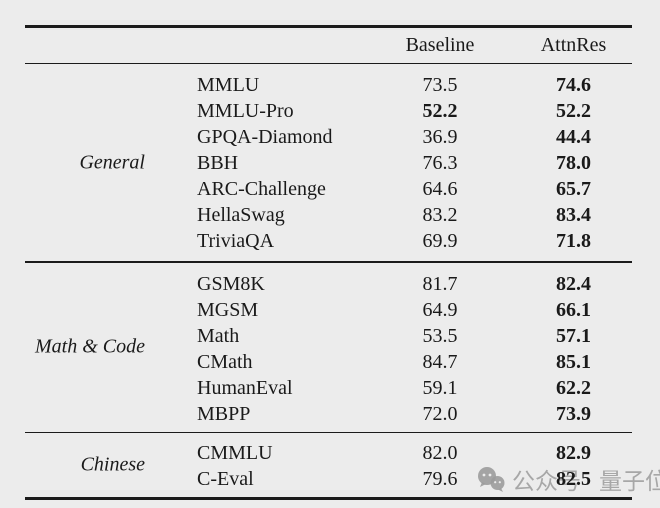 The height and width of the screenshot is (508, 660). What do you see at coordinates (328, 479) in the screenshot?
I see `table-row: C-Eval 79.6 82.5` at bounding box center [328, 479].